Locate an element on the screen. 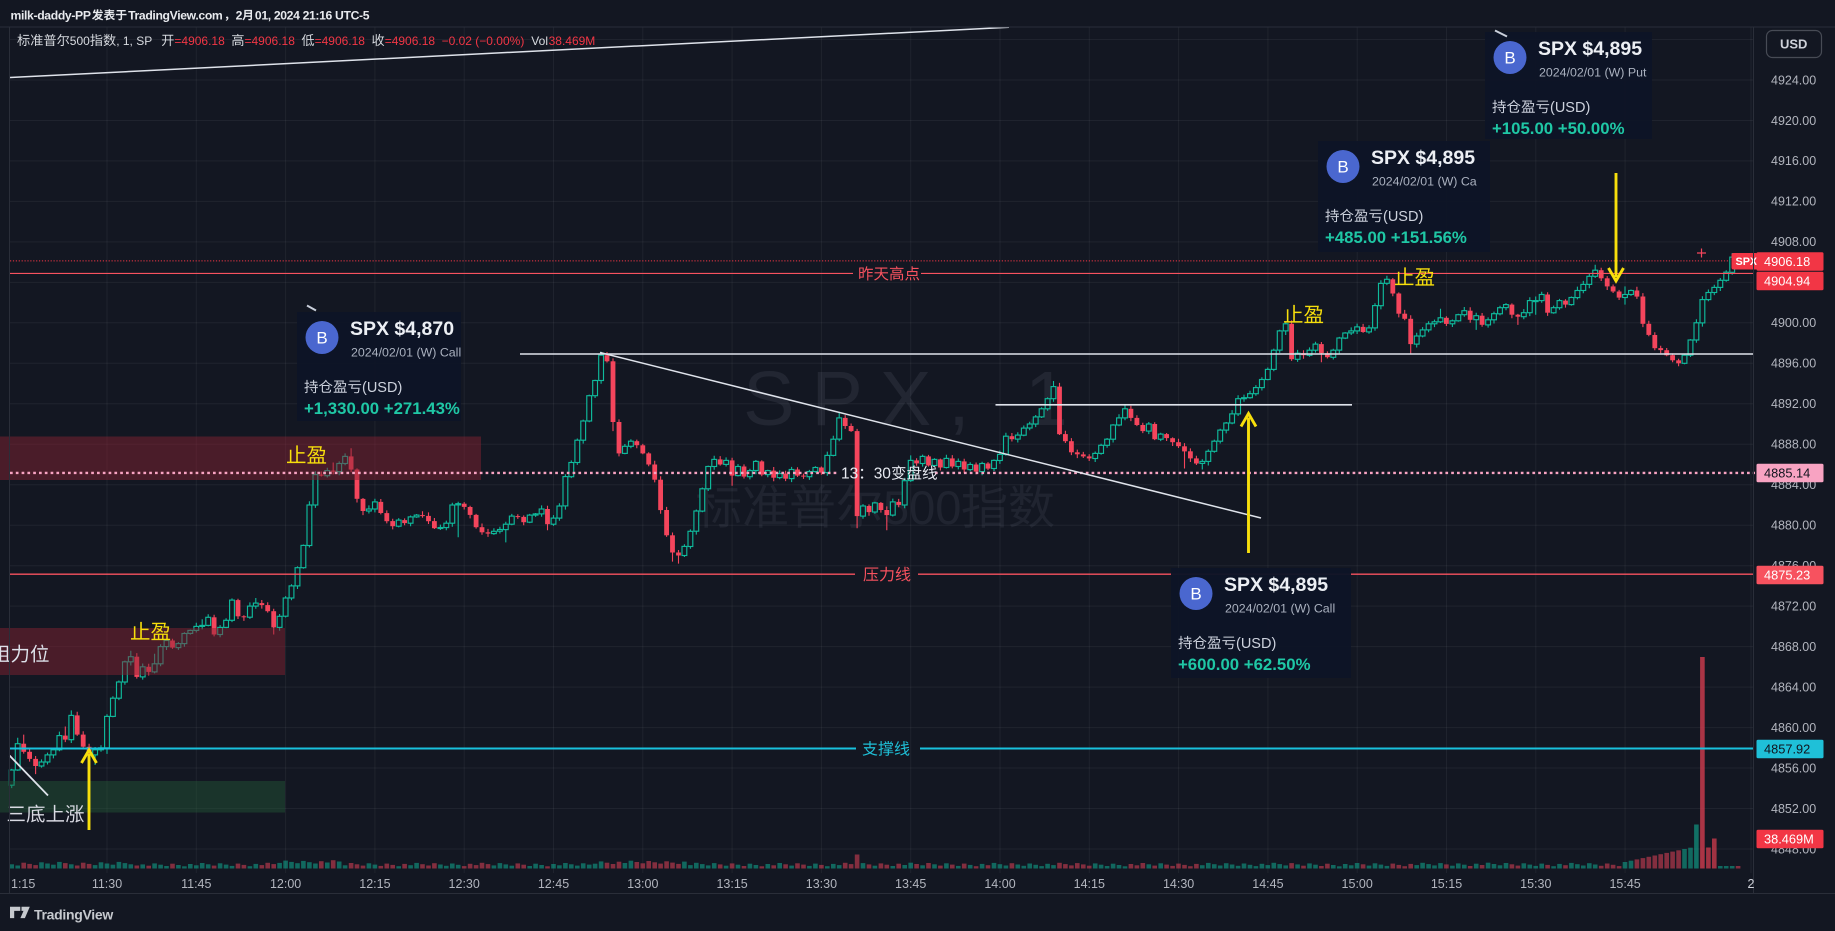 This screenshot has width=1835, height=931. svg-text: 4872.00 is located at coordinates (1793, 606).